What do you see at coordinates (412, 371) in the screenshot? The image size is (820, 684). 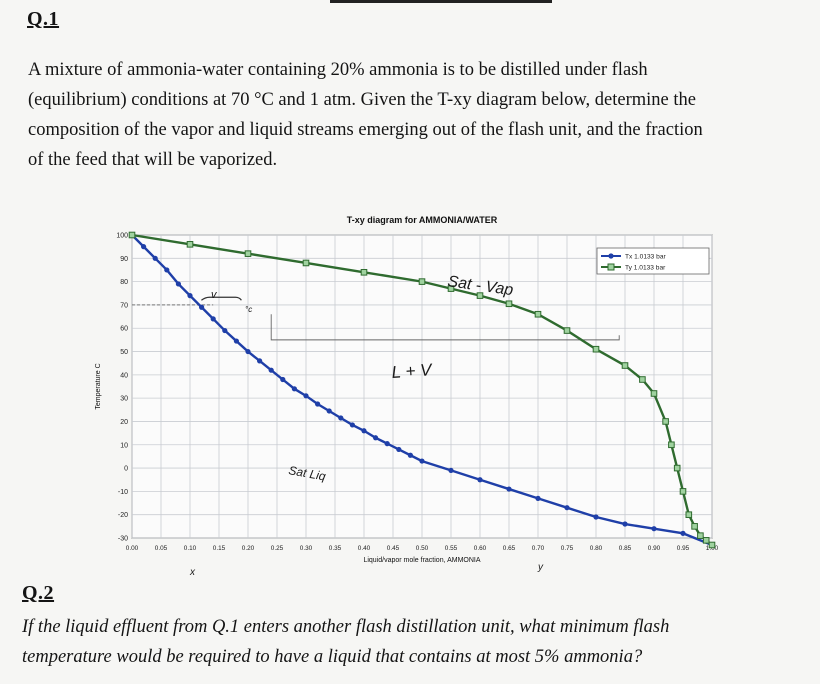 I see `l-plus-v-annotation: L + V` at bounding box center [412, 371].